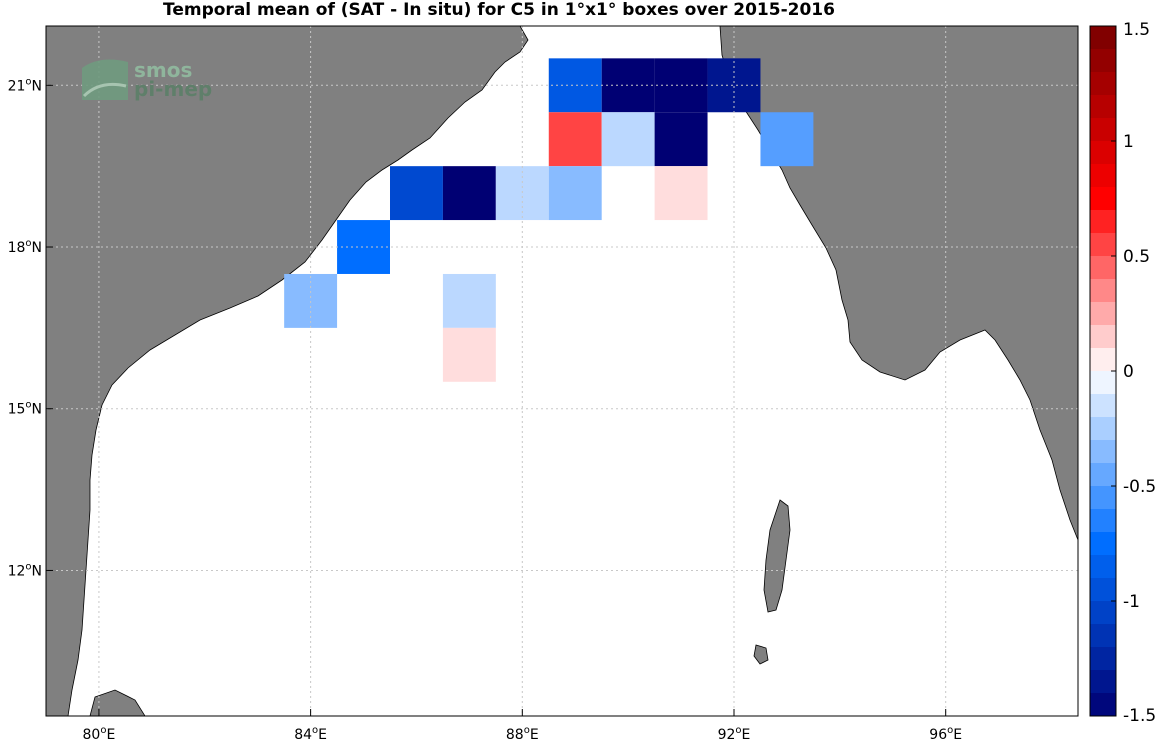 This screenshot has height=740, width=1160. Describe the element at coordinates (734, 732) in the screenshot. I see `x-tick-label: 92oE` at that location.